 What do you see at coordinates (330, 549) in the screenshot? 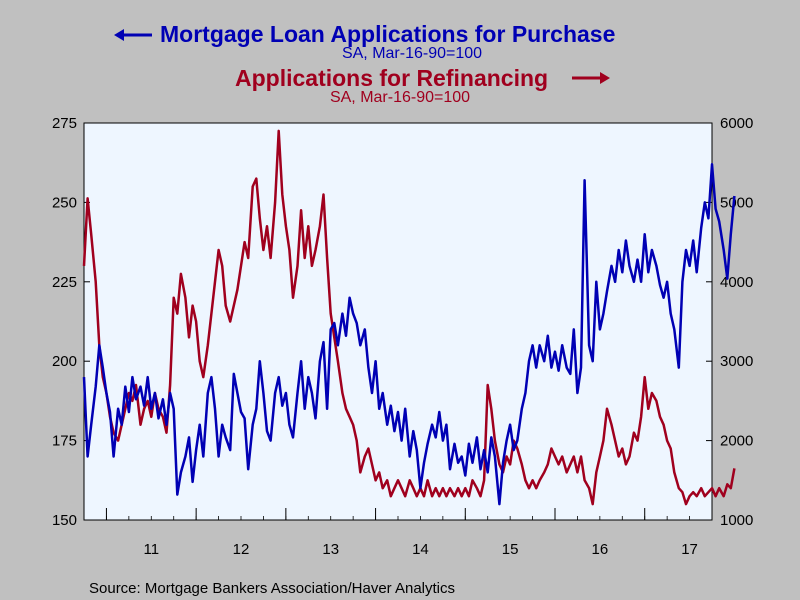
I see `x-tick-label: 13` at bounding box center [330, 549].